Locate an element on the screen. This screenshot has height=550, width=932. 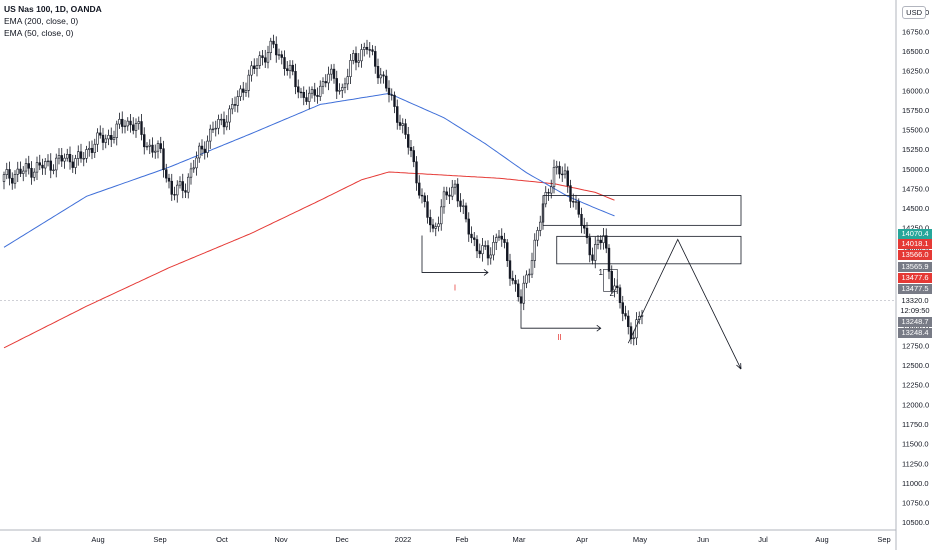
y-tick-label: 15750.0 is located at coordinates (915, 110).